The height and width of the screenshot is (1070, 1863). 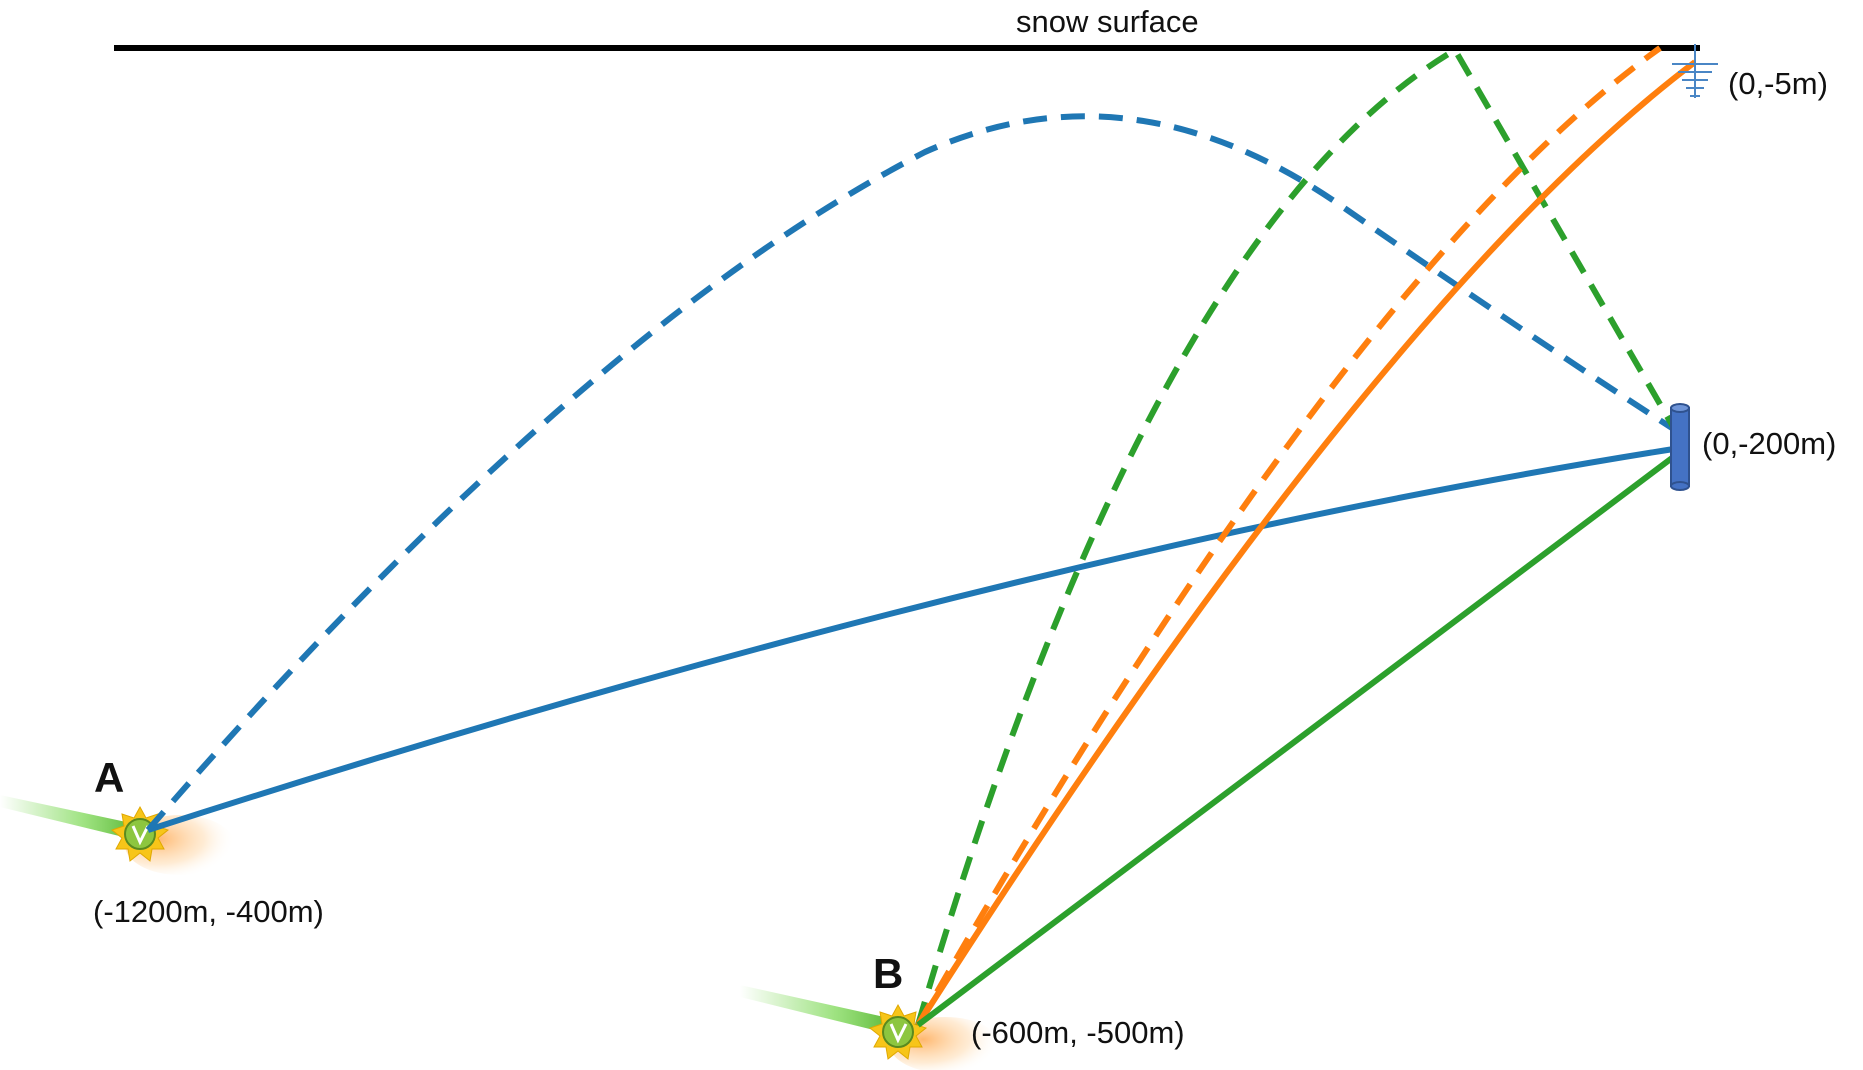 I want to click on nu-glyph-a-icon, so click(x=140, y=835).